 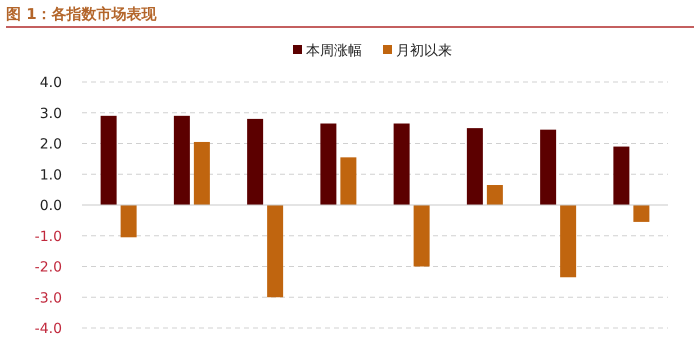 I want to click on y-tick-label: -3.0, so click(x=48, y=298).